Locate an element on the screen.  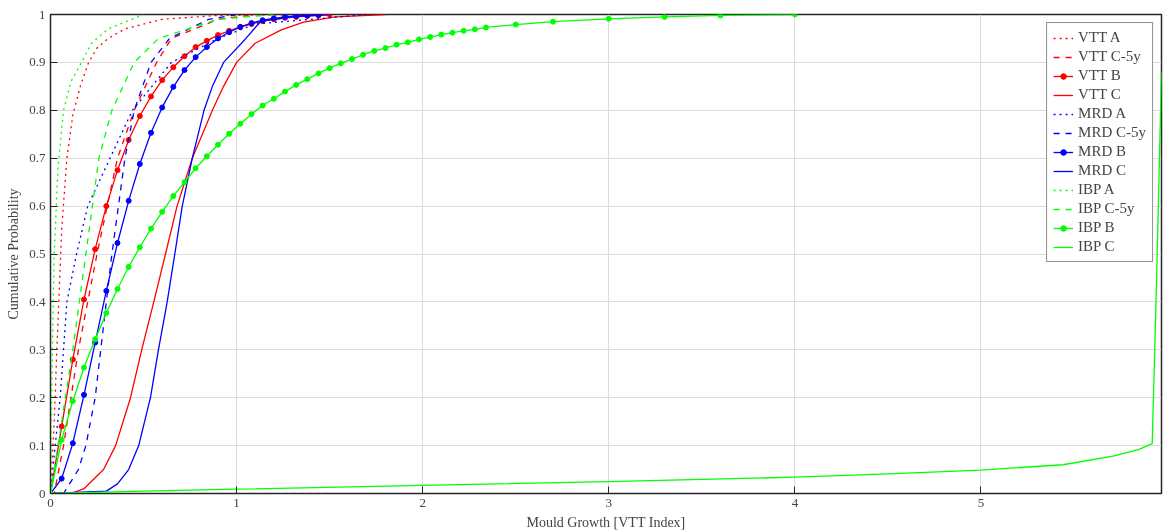
legend-label: VTT C is located at coordinates (1099, 94).